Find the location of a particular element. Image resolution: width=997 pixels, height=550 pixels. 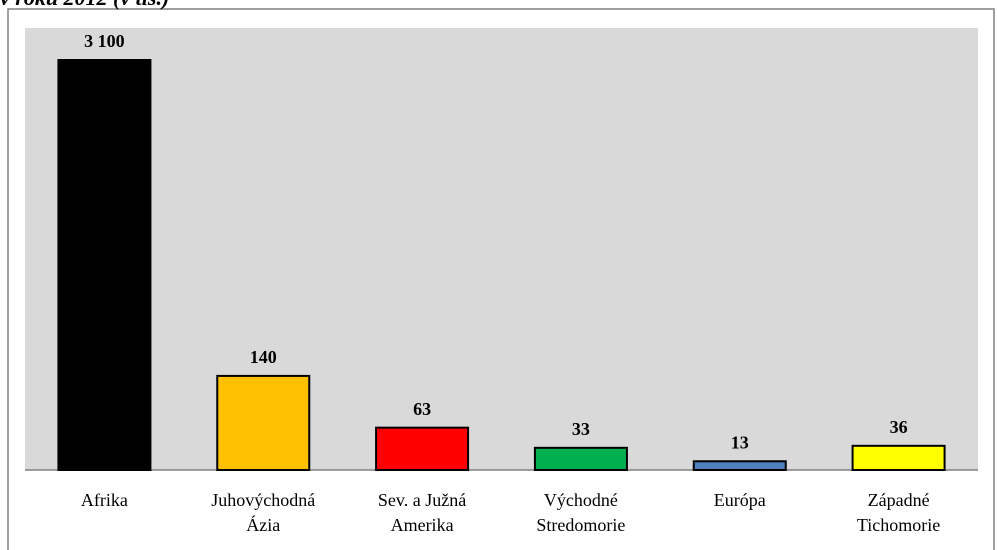

data-label: 33 is located at coordinates (581, 429).